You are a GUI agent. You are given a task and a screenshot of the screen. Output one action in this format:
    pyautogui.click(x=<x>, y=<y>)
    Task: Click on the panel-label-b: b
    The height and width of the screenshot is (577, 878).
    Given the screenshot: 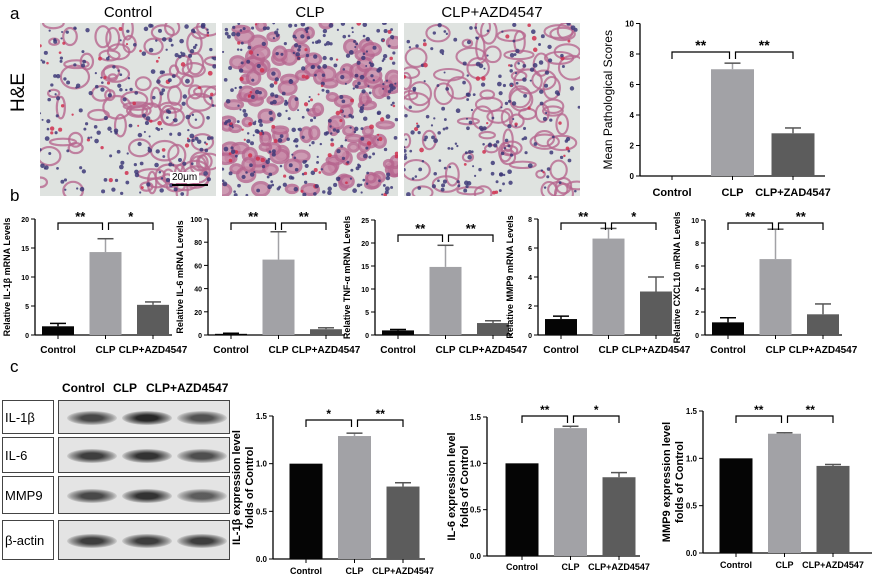 What is the action you would take?
    pyautogui.click(x=15, y=195)
    